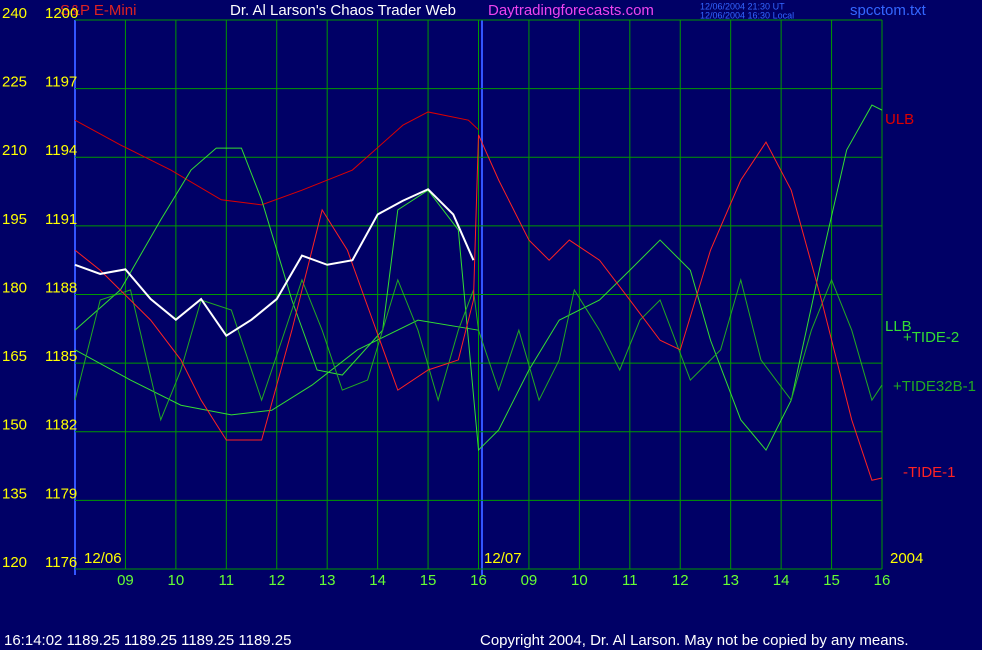  What do you see at coordinates (503, 558) in the screenshot?
I see `date-label: 12/07` at bounding box center [503, 558].